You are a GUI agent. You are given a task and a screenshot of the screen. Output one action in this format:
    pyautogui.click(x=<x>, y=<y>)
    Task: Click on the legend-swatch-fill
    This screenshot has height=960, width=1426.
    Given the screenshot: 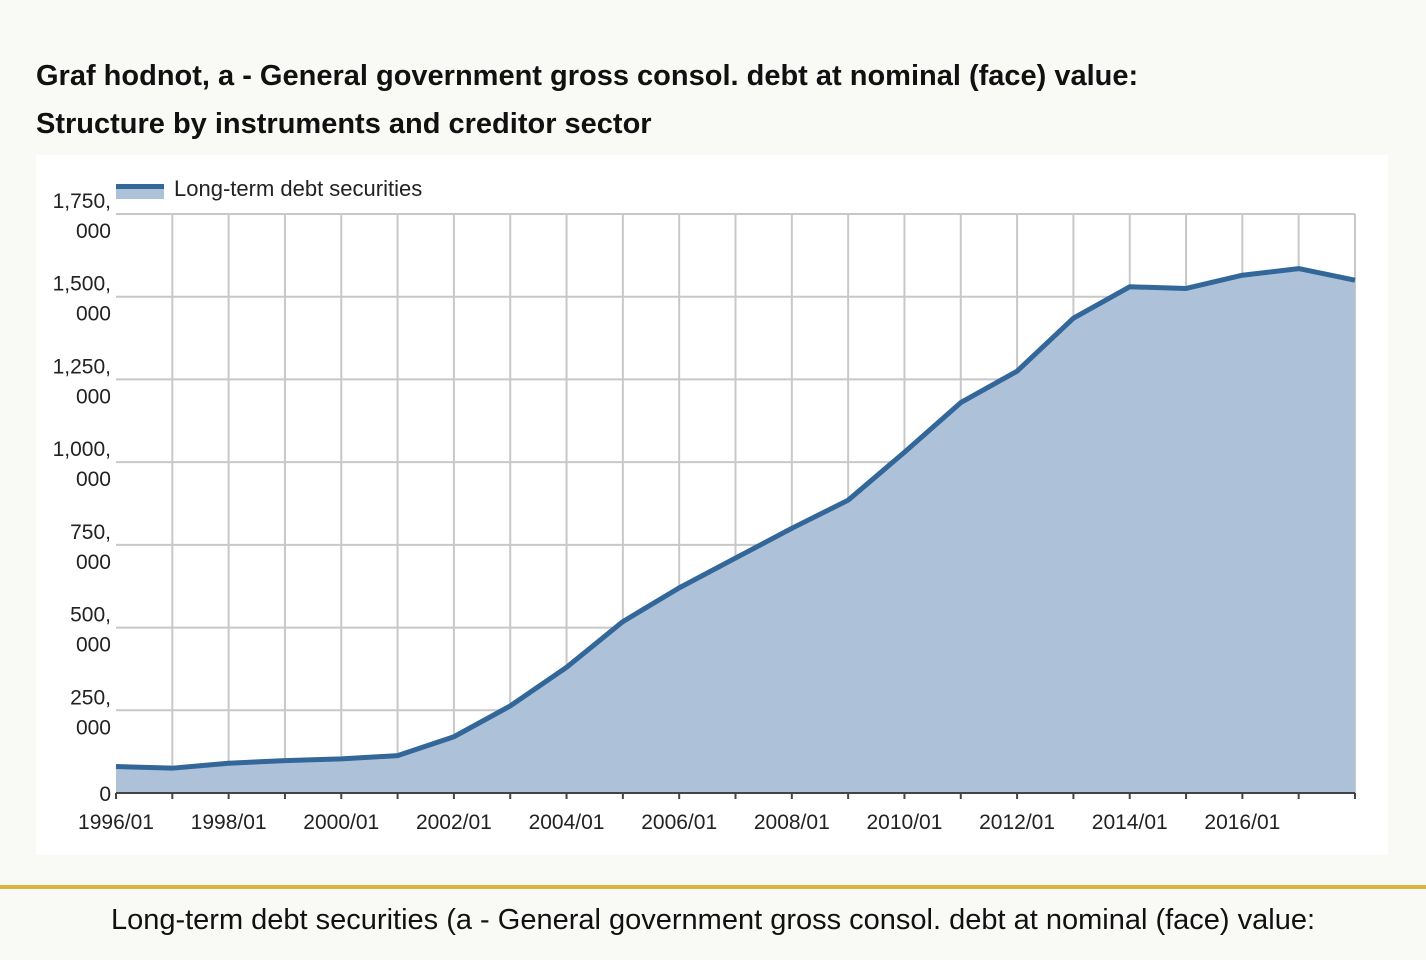 What is the action you would take?
    pyautogui.click(x=140, y=193)
    